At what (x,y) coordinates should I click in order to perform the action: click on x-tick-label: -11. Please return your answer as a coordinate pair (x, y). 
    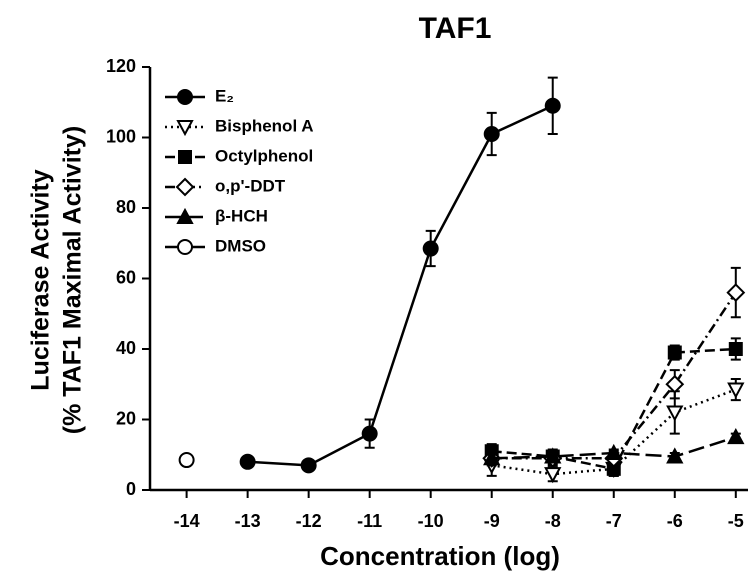
    Looking at the image, I should click on (369, 521).